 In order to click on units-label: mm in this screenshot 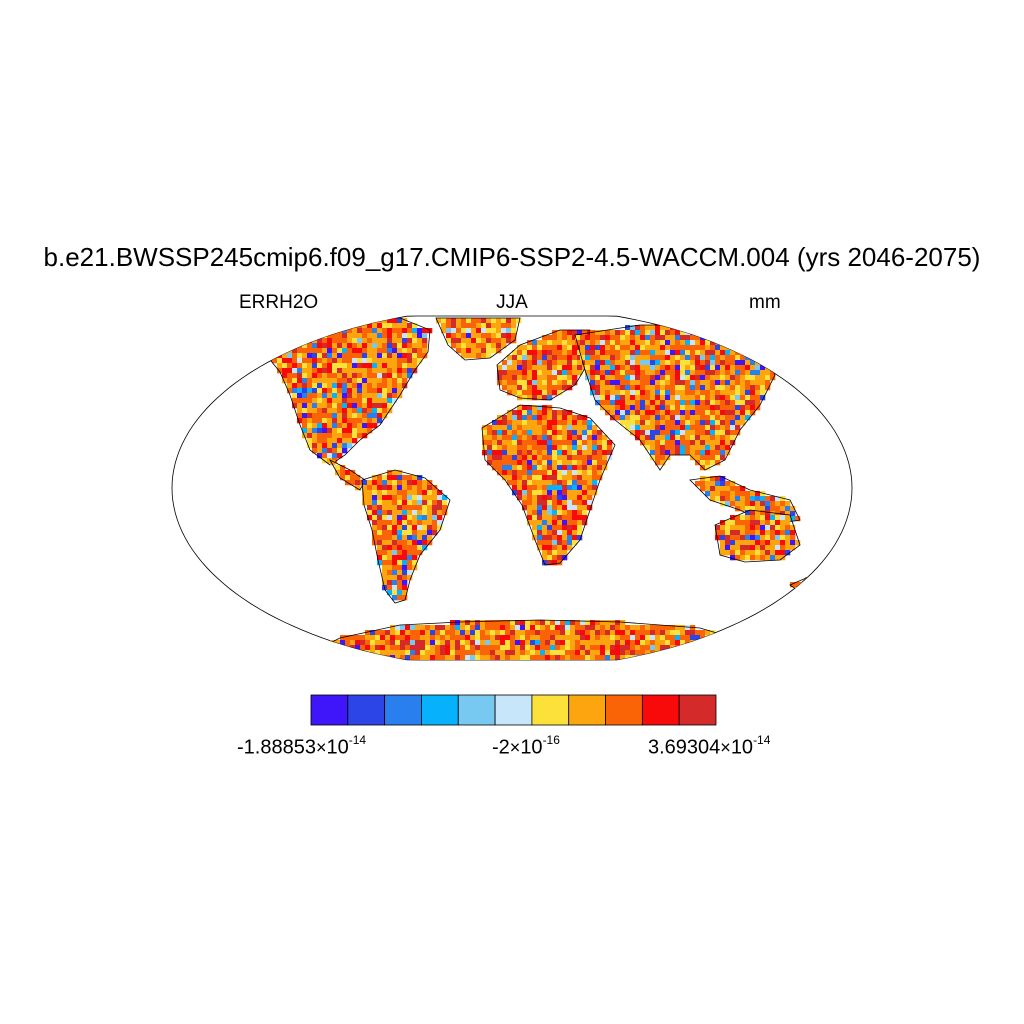, I will do `click(765, 302)`.